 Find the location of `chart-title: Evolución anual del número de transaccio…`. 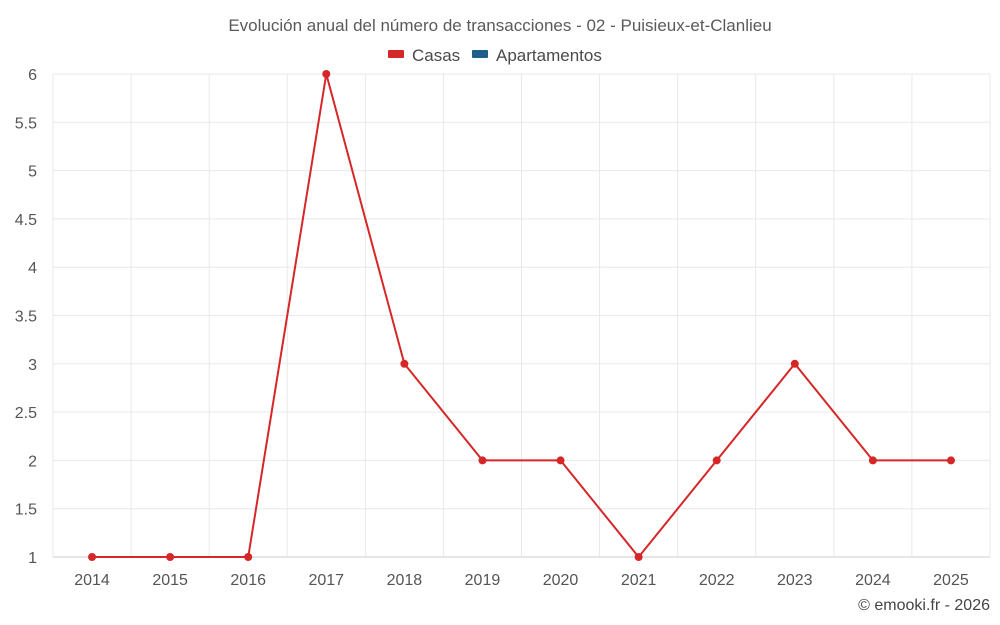

chart-title: Evolución anual del número de transaccio… is located at coordinates (499, 25).